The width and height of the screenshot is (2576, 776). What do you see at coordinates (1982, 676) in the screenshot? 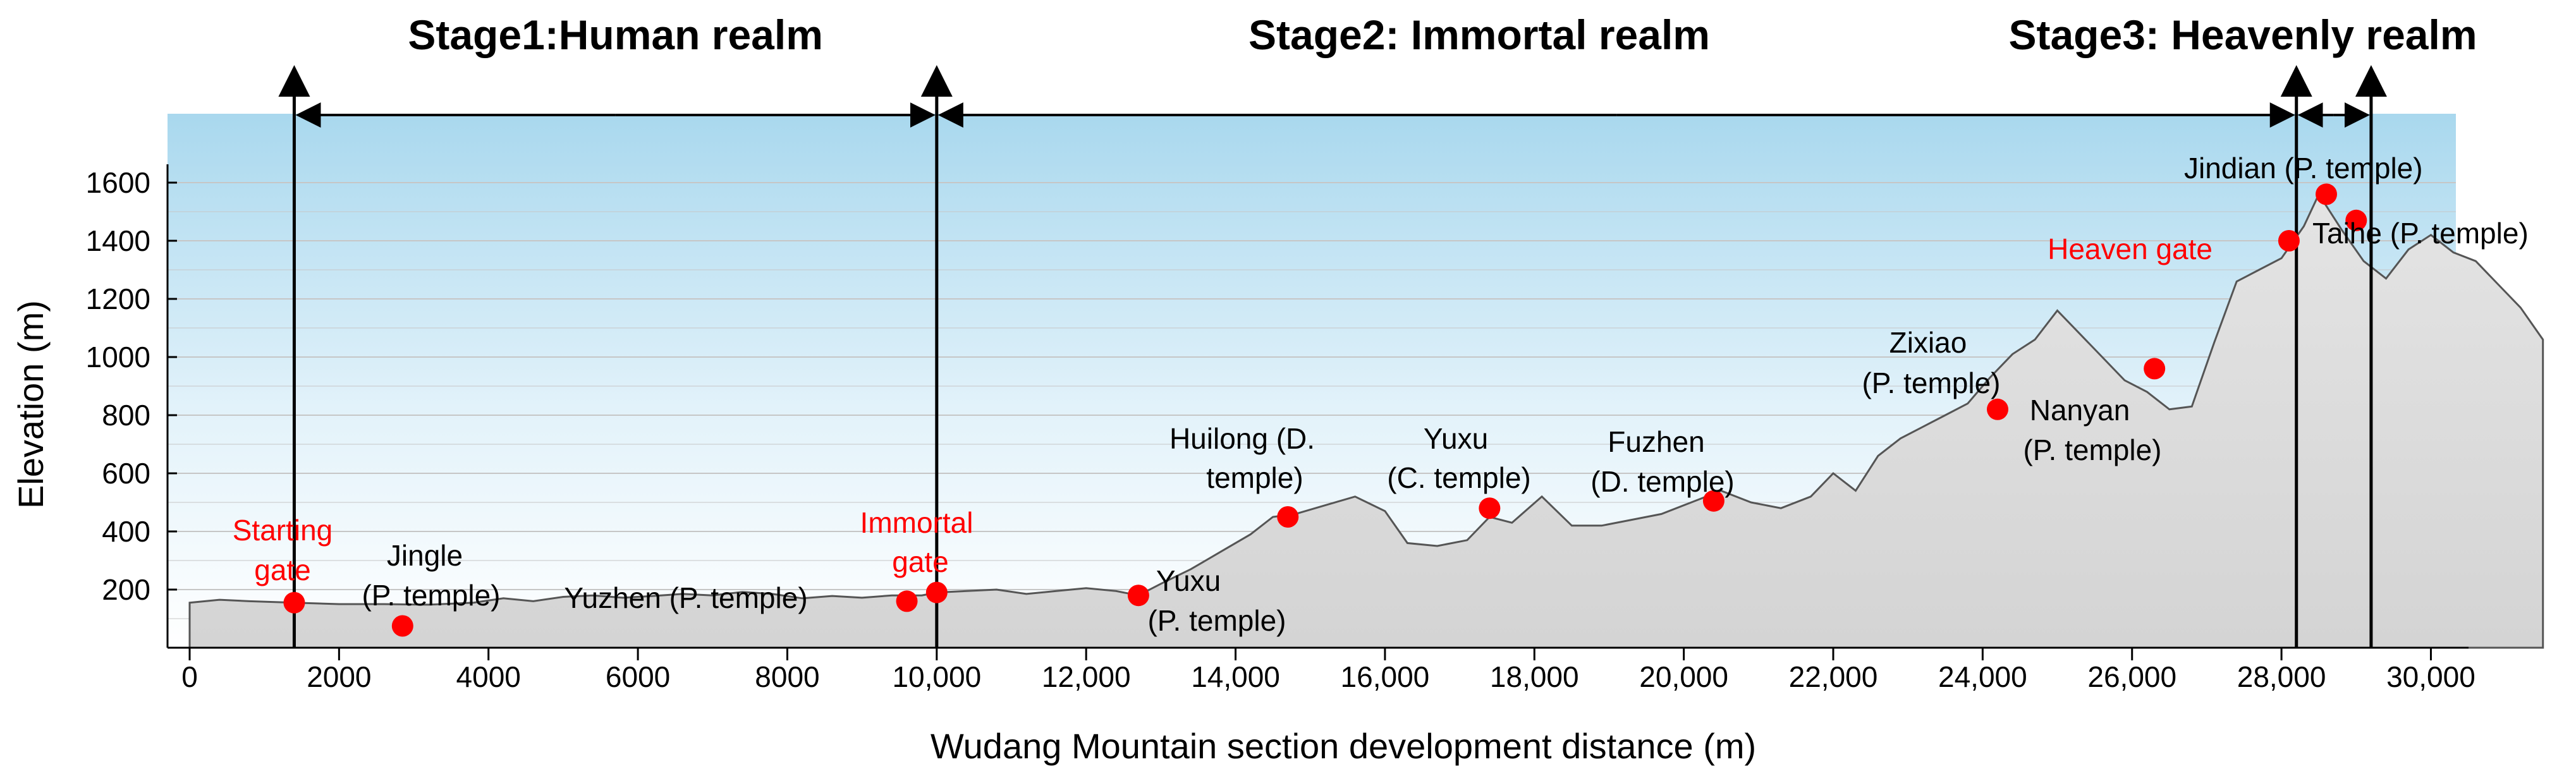
I see `x-tick-label: 24,000` at bounding box center [1982, 676].